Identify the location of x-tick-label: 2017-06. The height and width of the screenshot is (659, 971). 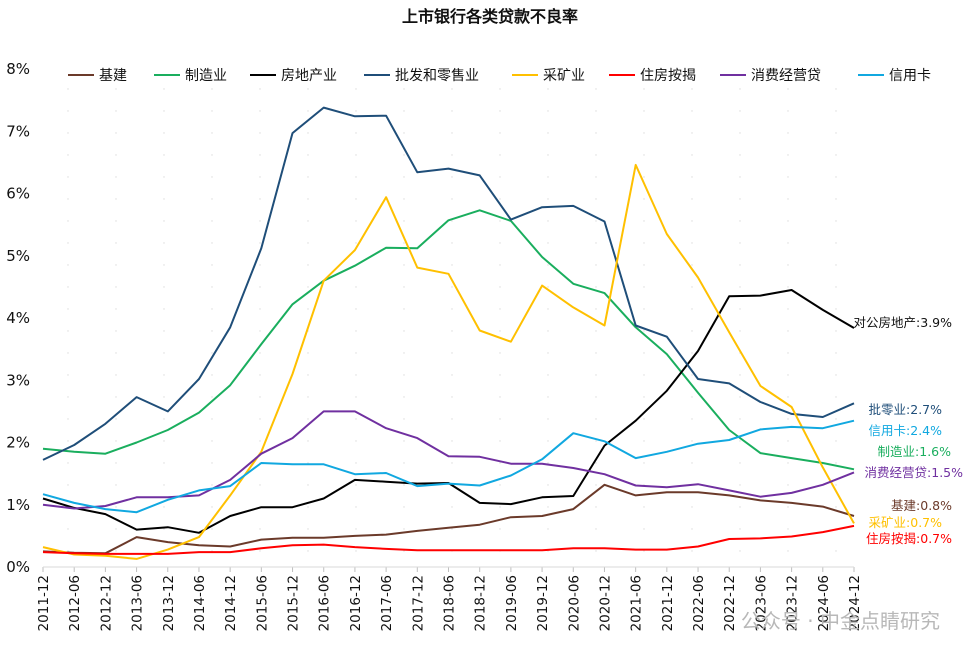
(387, 603).